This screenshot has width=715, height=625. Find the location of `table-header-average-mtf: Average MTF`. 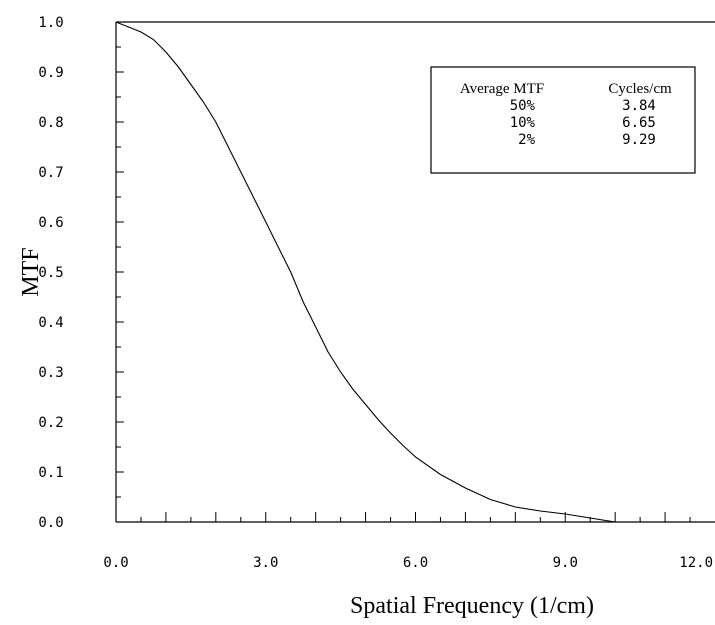

table-header-average-mtf: Average MTF is located at coordinates (502, 89).